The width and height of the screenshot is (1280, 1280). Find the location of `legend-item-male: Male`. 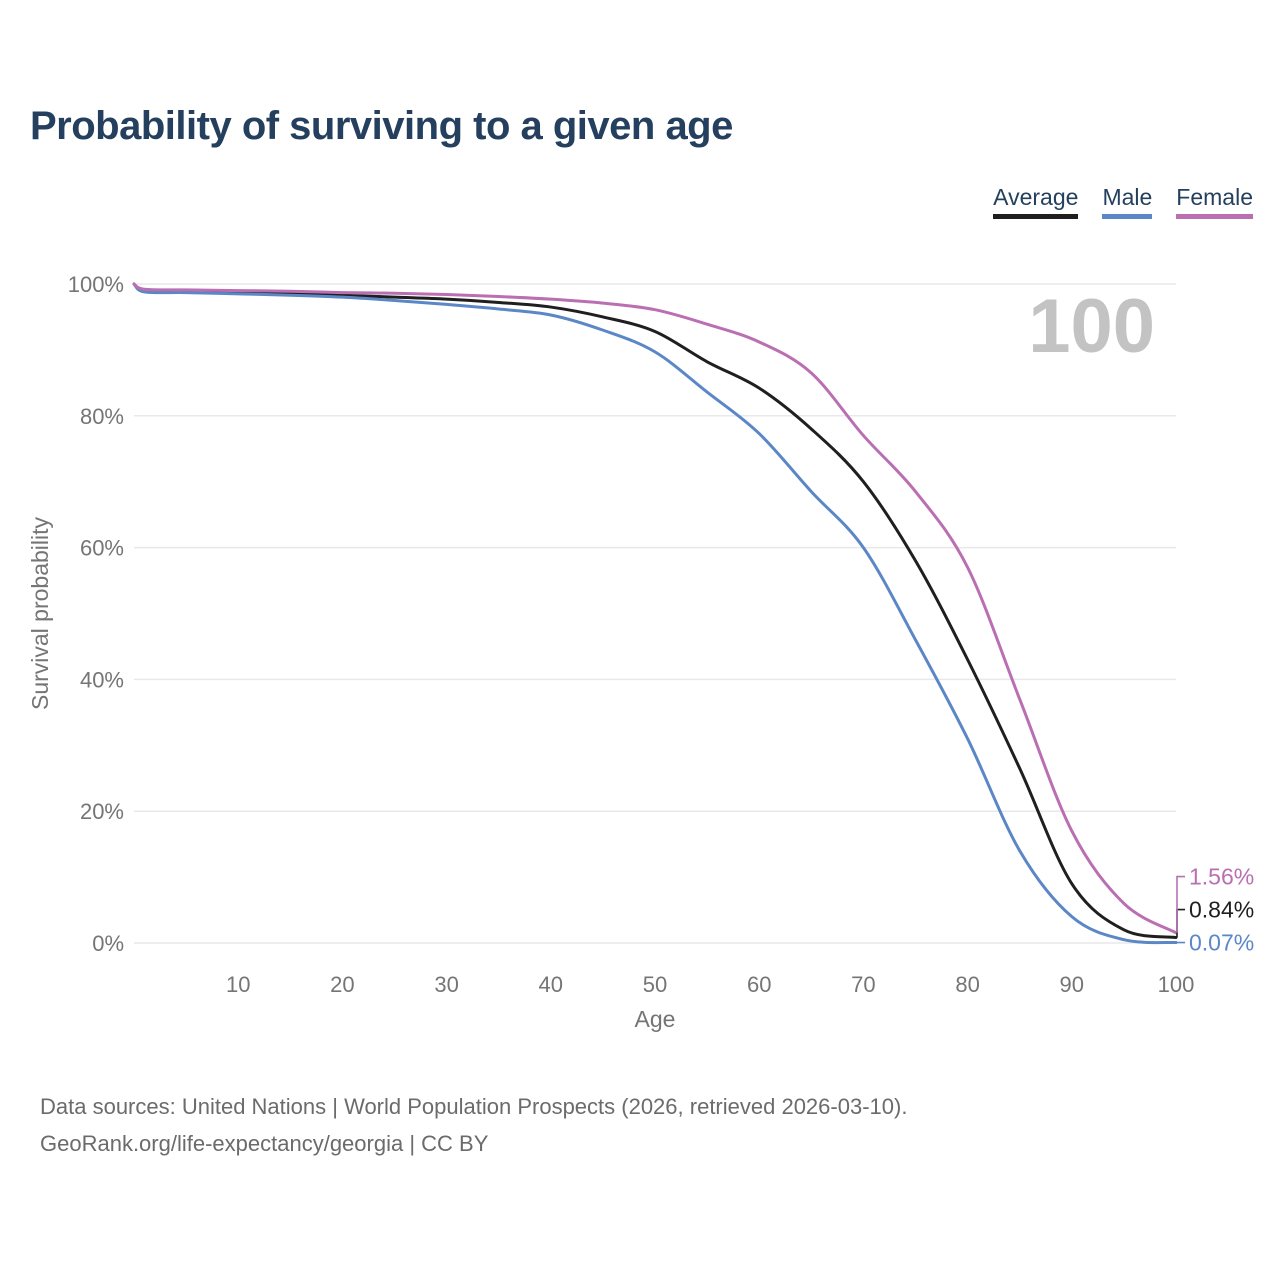

legend-item-male: Male is located at coordinates (1127, 201).